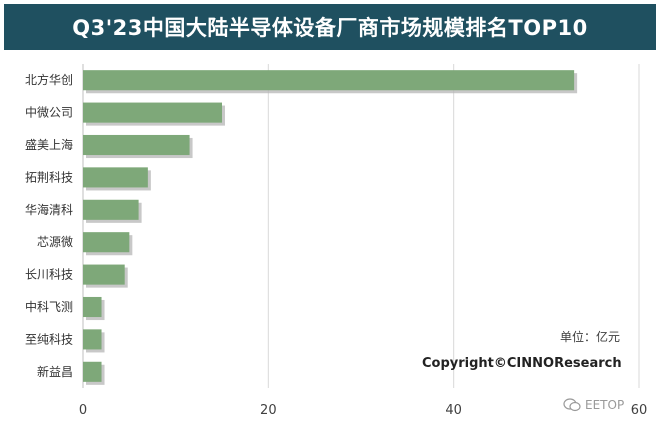 The height and width of the screenshot is (432, 660). What do you see at coordinates (268, 410) in the screenshot?
I see `x-tick-label-1: 20` at bounding box center [268, 410].